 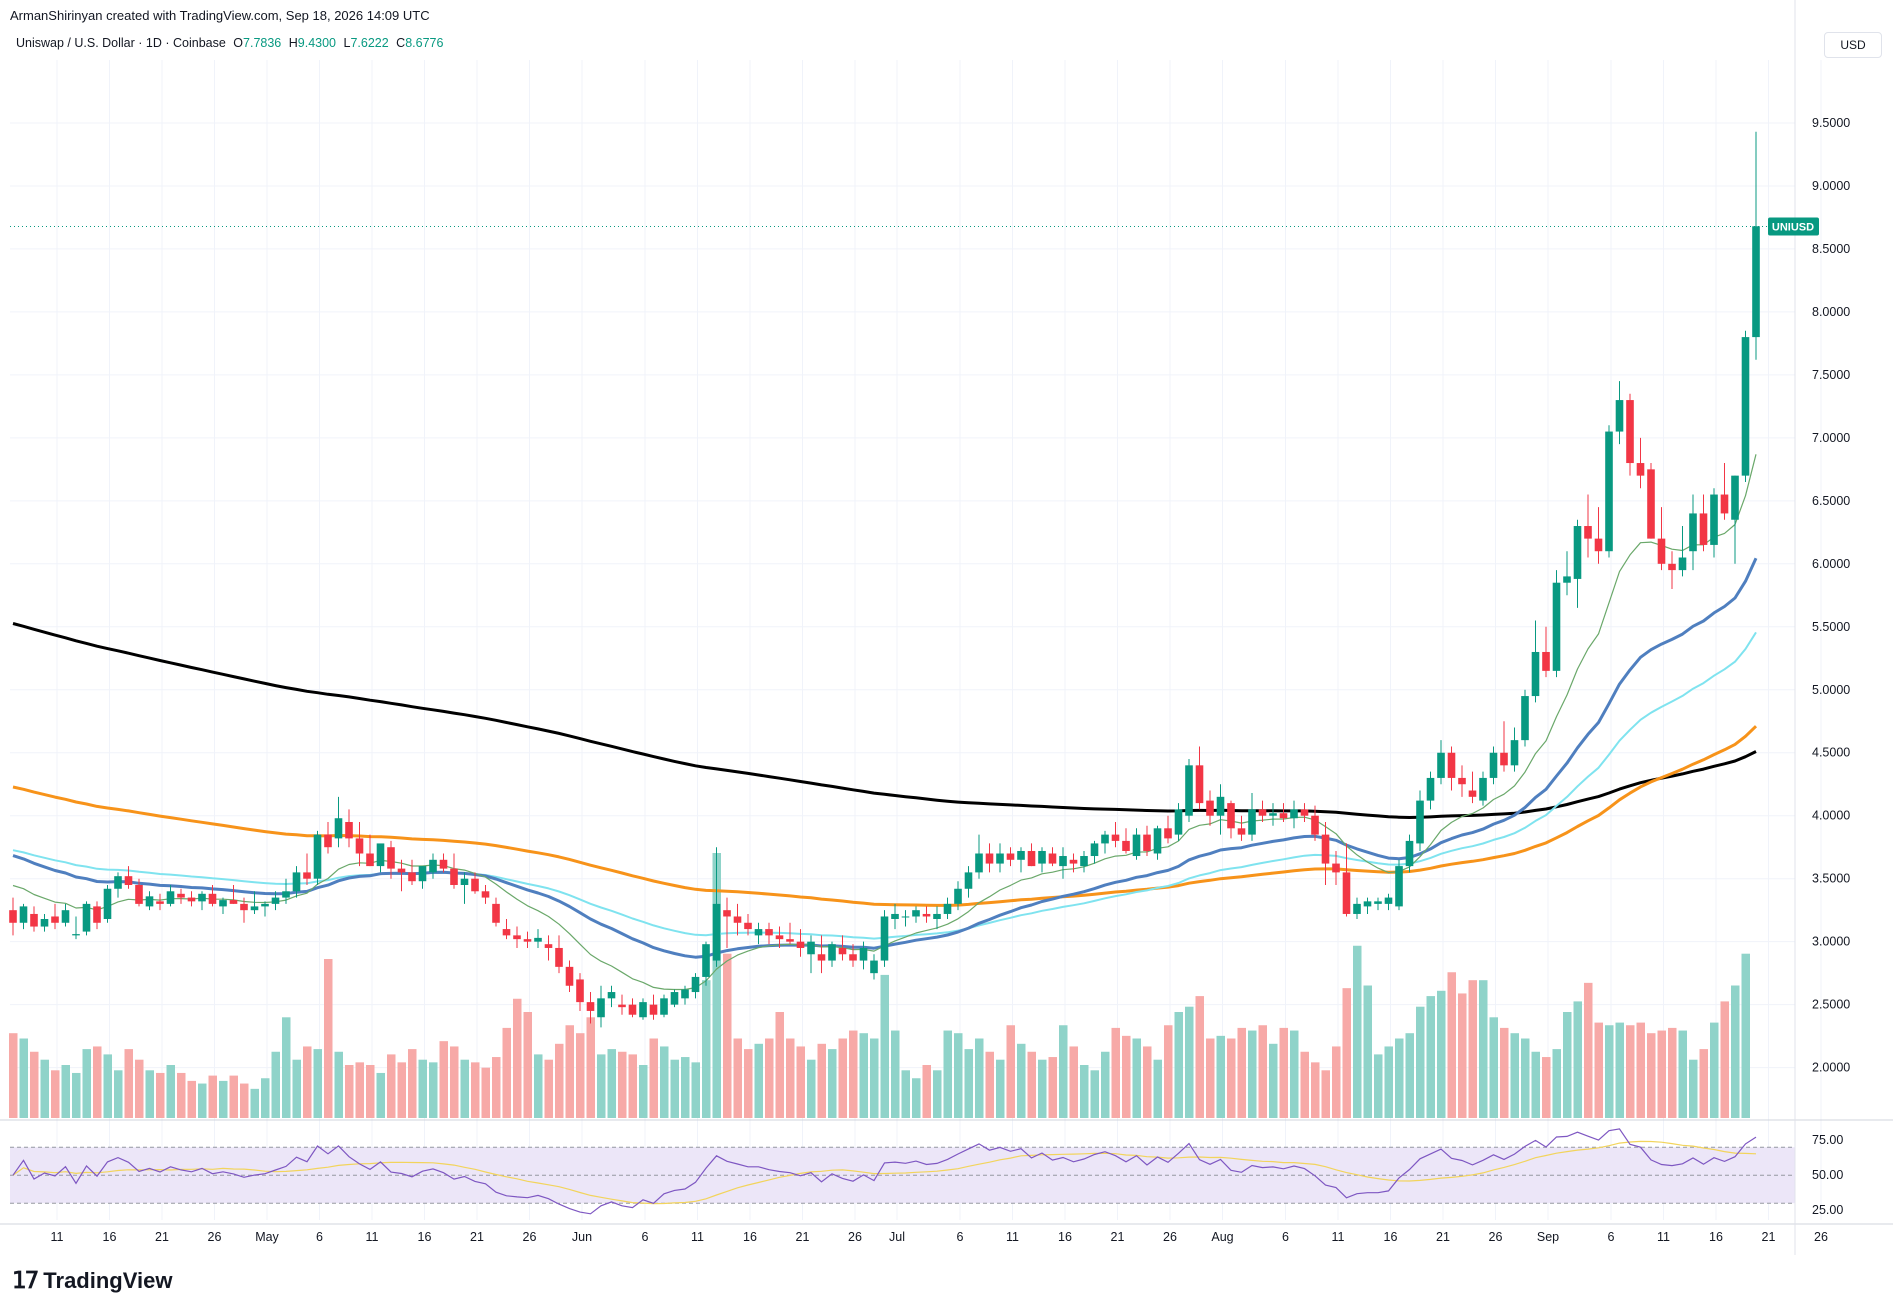 What do you see at coordinates (855, 1237) in the screenshot?
I see `time-tick-label: 26` at bounding box center [855, 1237].